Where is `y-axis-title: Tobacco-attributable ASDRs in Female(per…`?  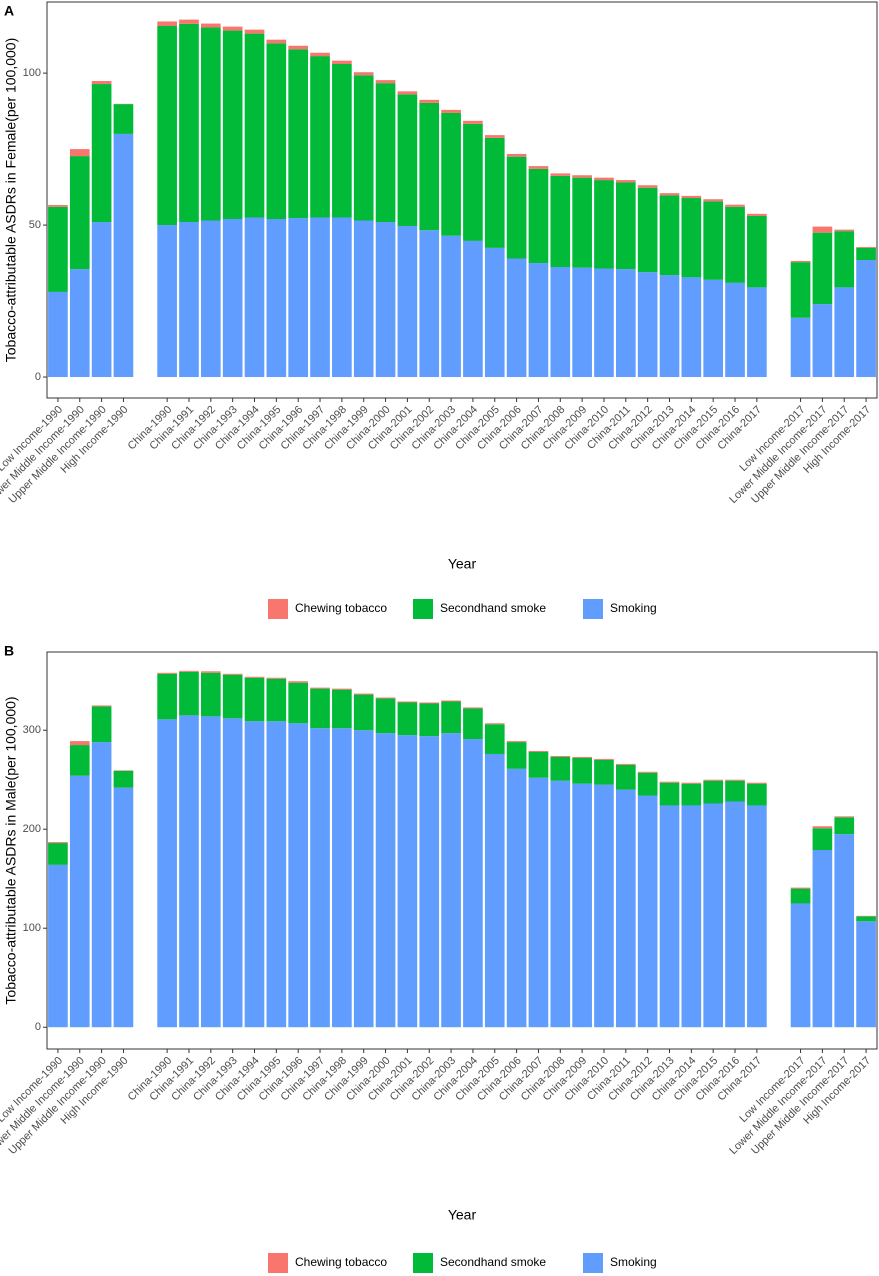
y-axis-title: Tobacco-attributable ASDRs in Female(per… is located at coordinates (11, 200).